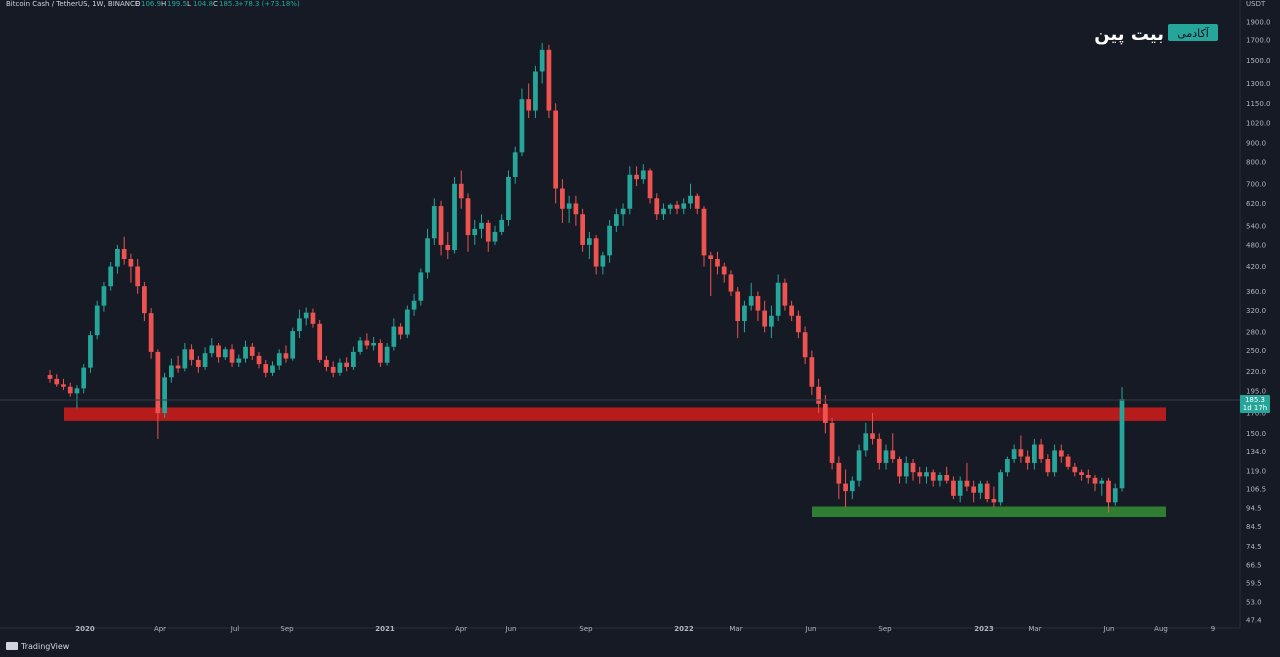 The image size is (1280, 657). I want to click on price-tick-label: 106.5, so click(1256, 489).